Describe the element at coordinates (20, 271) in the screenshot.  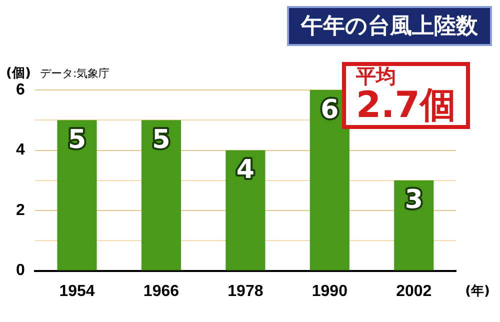
I see `y-tick-label: 0` at that location.